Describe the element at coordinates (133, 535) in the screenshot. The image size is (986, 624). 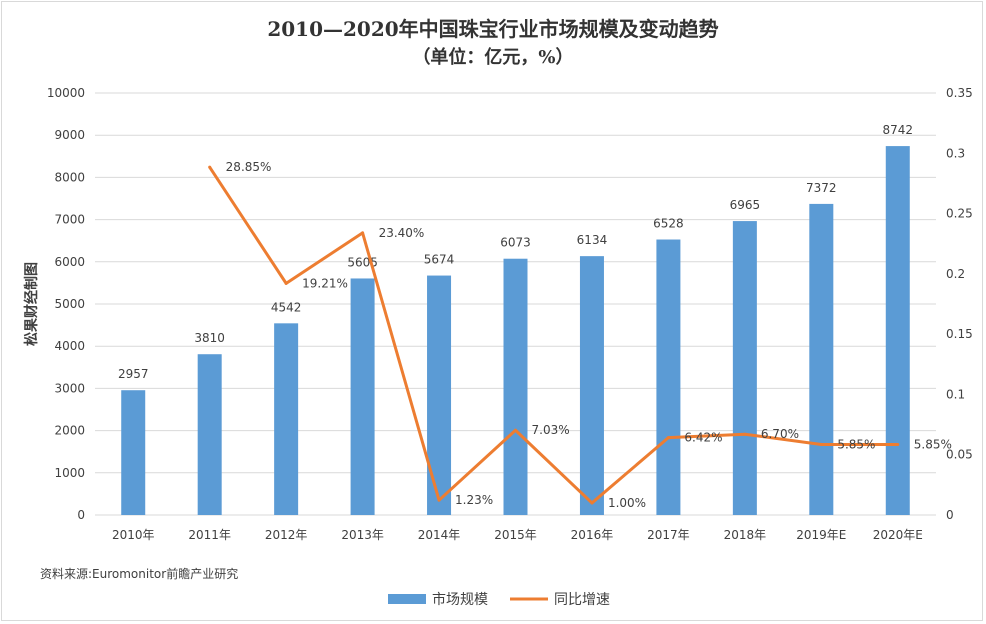
I see `x-tick-label: 2010年` at that location.